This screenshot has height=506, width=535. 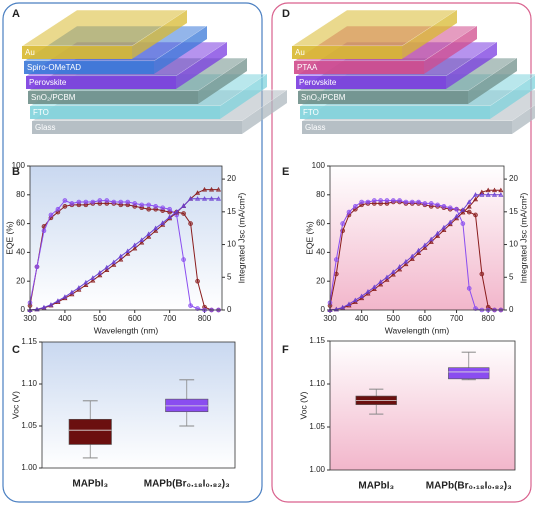 I want to click on y2-tick-label: 10, so click(x=513, y=244).